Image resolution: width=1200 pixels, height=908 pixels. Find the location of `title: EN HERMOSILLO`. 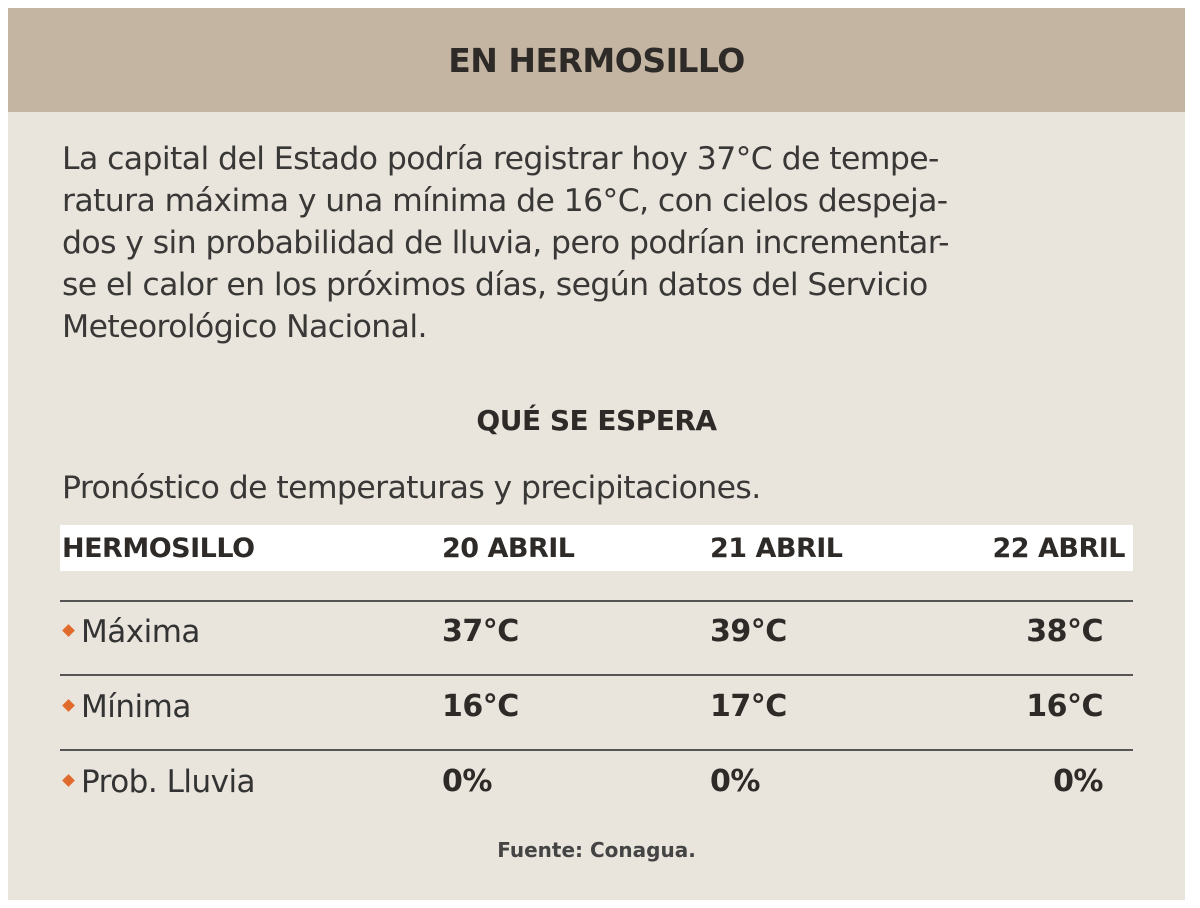

title: EN HERMOSILLO is located at coordinates (596, 60).